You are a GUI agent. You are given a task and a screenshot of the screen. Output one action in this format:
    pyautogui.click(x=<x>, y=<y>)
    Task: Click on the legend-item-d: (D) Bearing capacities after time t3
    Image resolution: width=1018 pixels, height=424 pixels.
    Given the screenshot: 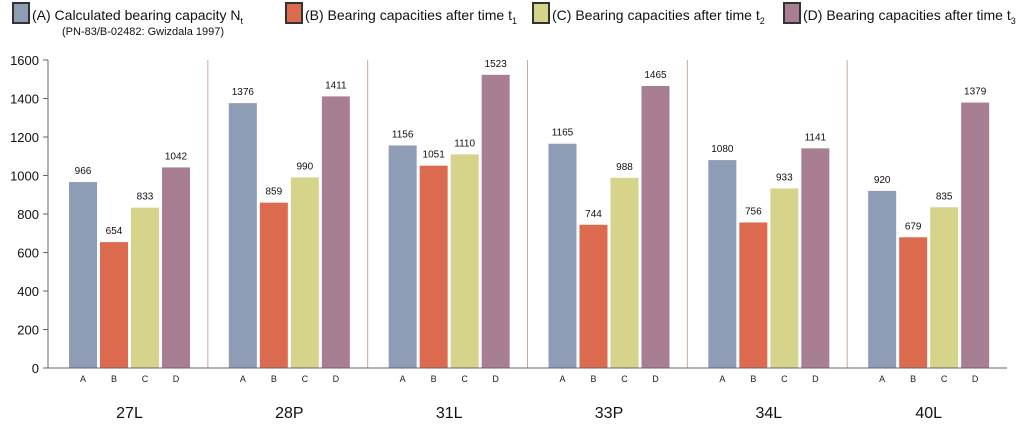 What is the action you would take?
    pyautogui.click(x=899, y=16)
    